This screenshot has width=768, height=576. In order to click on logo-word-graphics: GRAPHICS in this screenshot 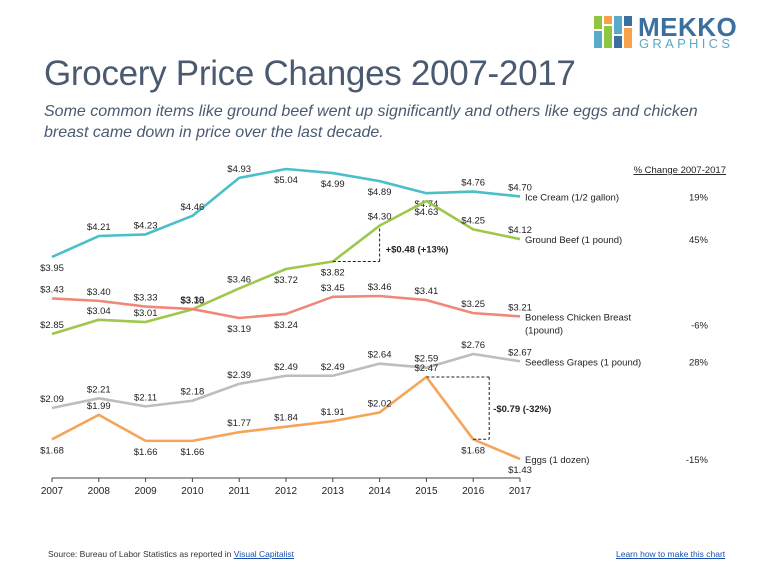, I will do `click(686, 43)`.